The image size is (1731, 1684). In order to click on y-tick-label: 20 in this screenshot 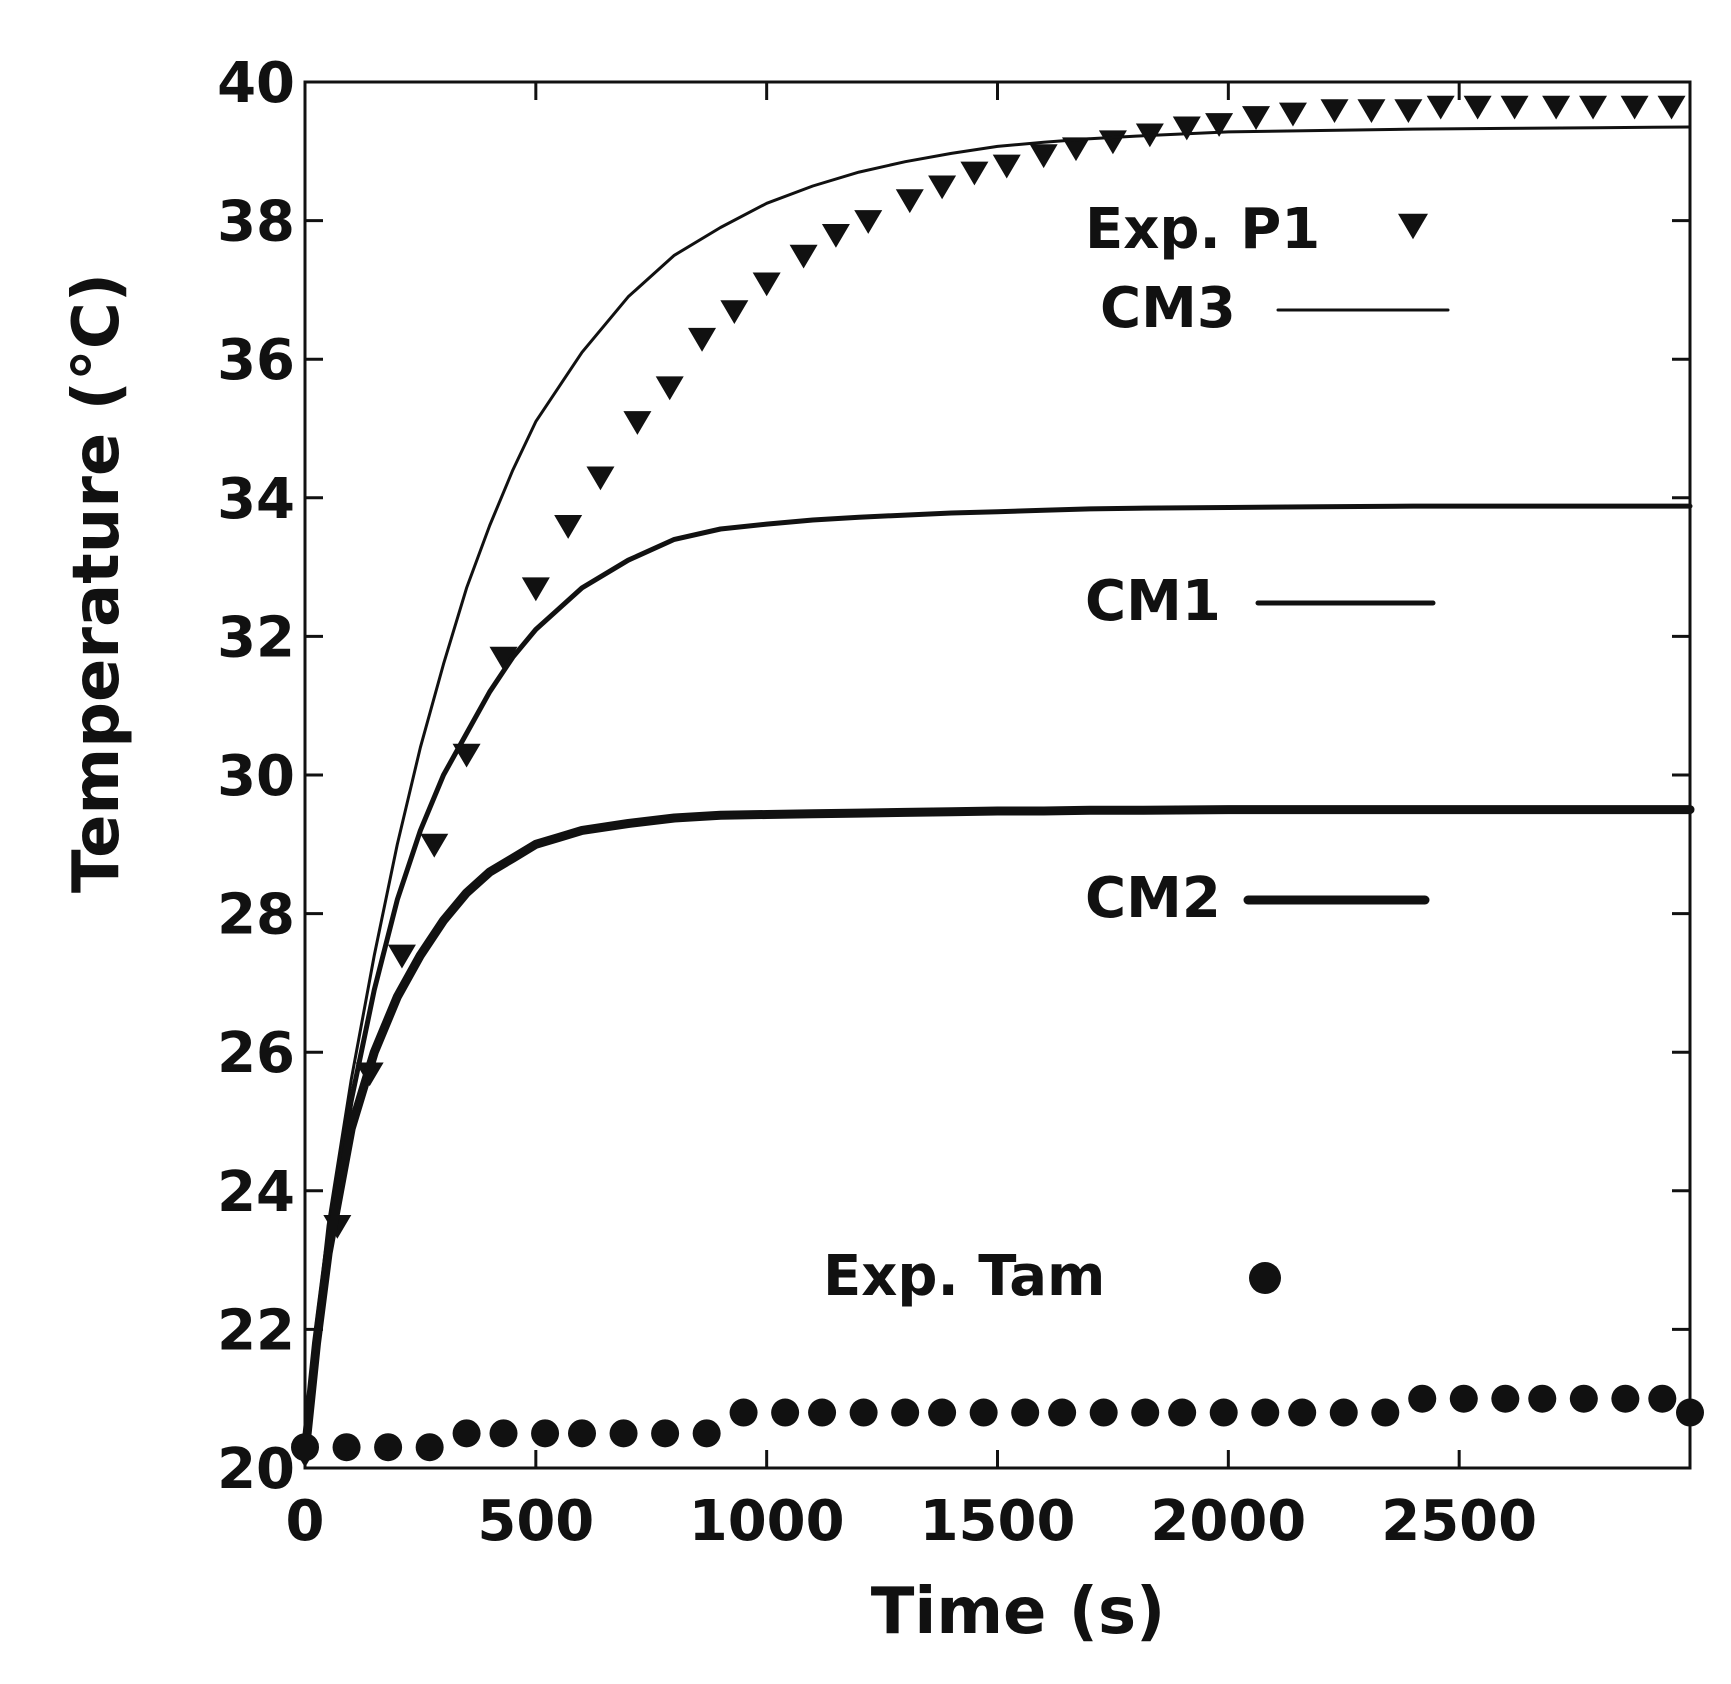, I will do `click(256, 1469)`.